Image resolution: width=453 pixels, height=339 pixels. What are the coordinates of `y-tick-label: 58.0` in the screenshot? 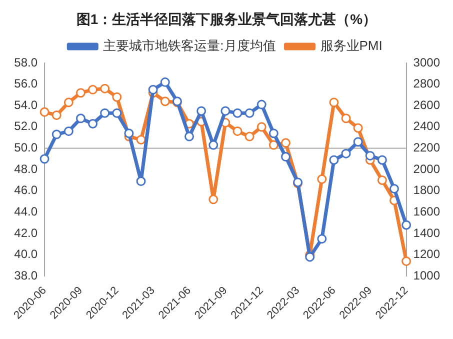 It's located at (26, 62).